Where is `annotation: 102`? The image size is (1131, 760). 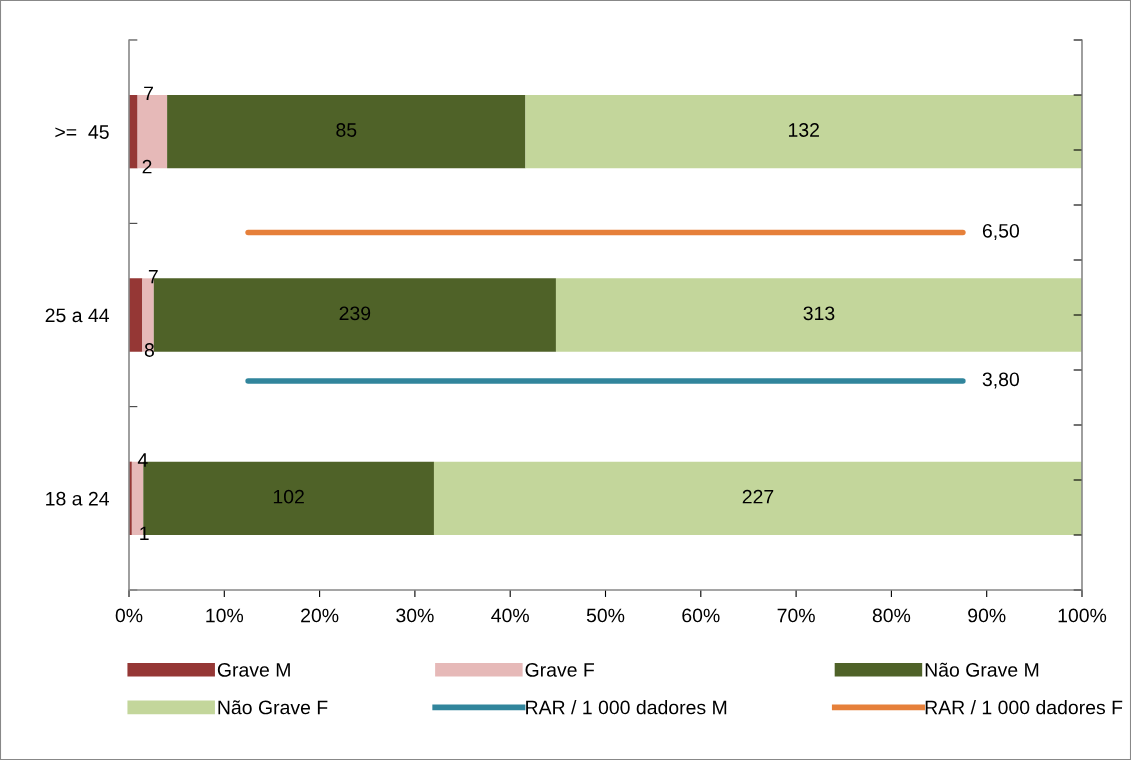 annotation: 102 is located at coordinates (288, 496).